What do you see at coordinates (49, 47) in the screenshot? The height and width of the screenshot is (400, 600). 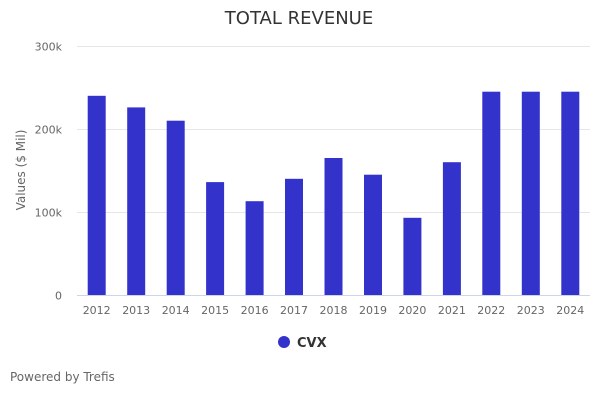 I see `y-tick-label: 300k` at bounding box center [49, 47].